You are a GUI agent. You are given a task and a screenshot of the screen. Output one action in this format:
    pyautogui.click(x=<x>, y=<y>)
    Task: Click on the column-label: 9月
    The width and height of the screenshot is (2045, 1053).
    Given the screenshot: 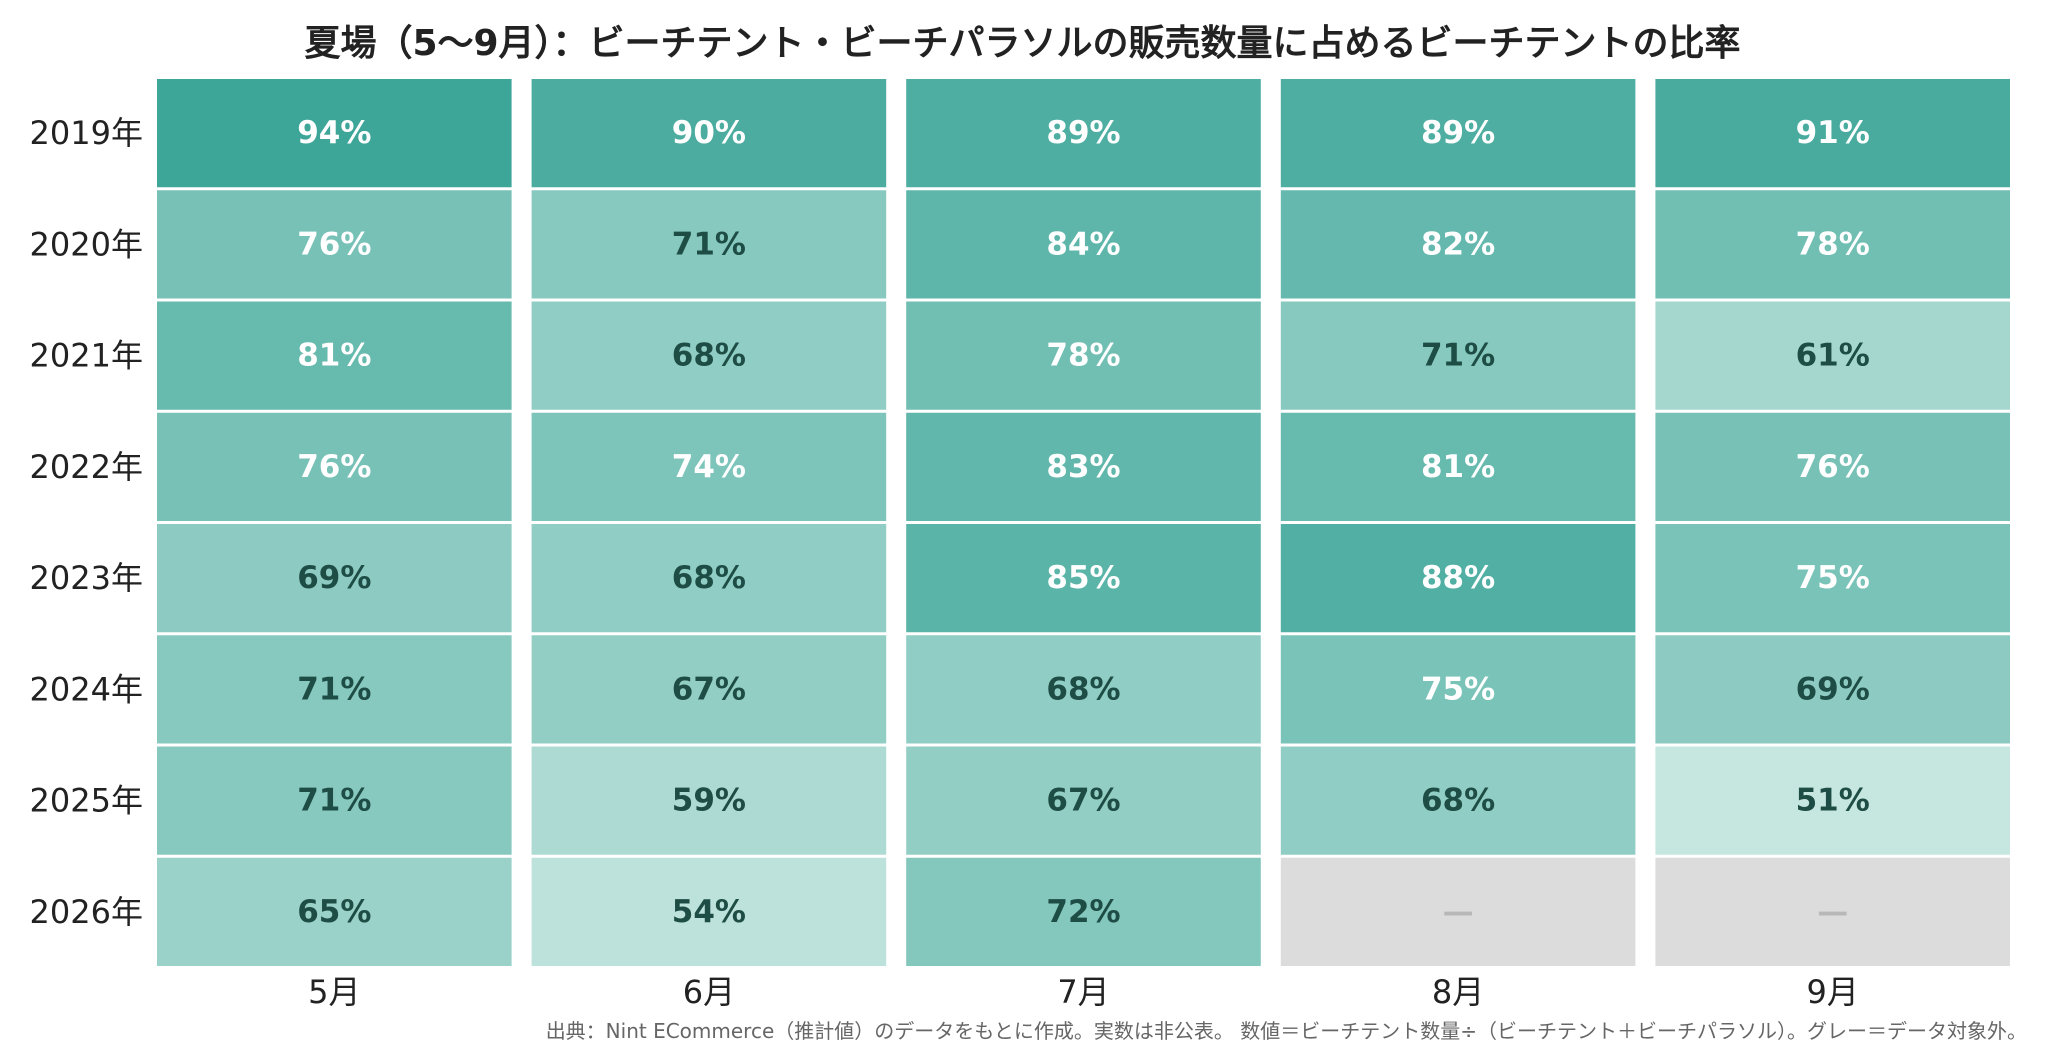 What is the action you would take?
    pyautogui.click(x=1833, y=992)
    